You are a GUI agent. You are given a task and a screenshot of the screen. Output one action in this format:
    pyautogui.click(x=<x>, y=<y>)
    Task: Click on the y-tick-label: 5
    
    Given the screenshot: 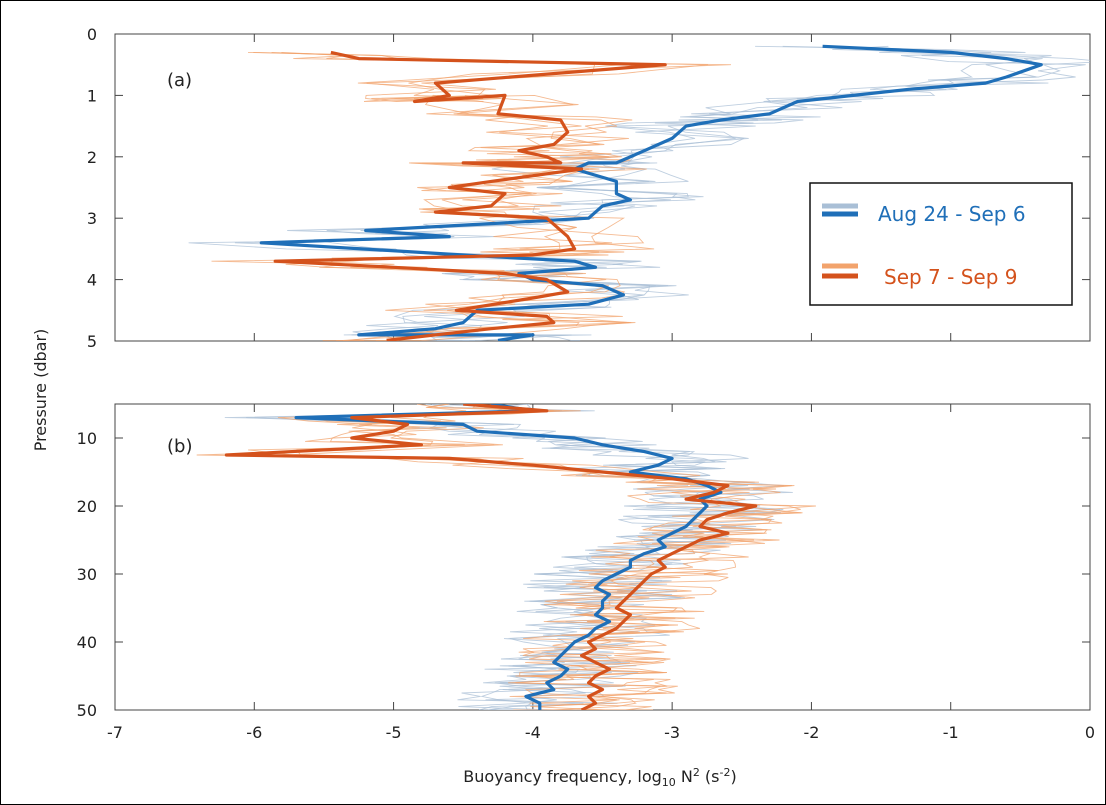 What is the action you would take?
    pyautogui.click(x=92, y=341)
    